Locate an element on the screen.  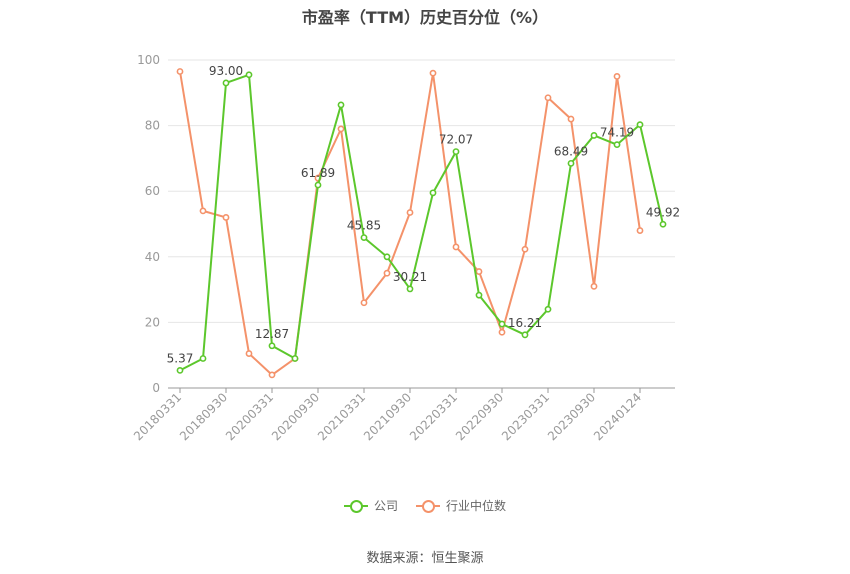
x-tick-label: 20240124 is located at coordinates (617, 416).